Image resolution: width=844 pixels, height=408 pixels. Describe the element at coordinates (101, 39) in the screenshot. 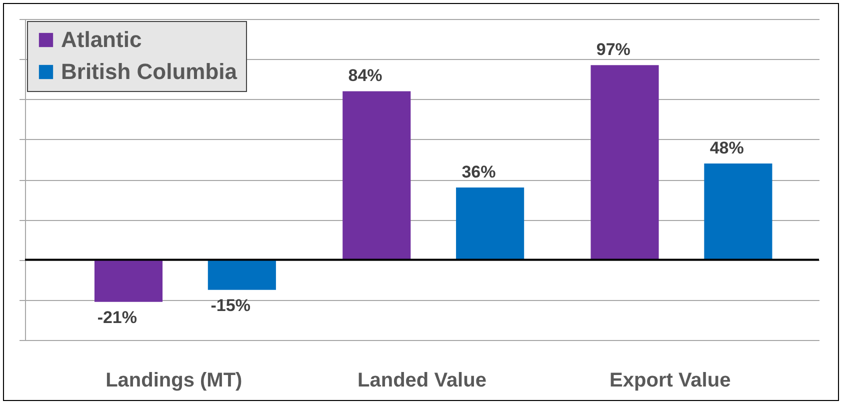

I see `legend-label: Atlantic` at that location.